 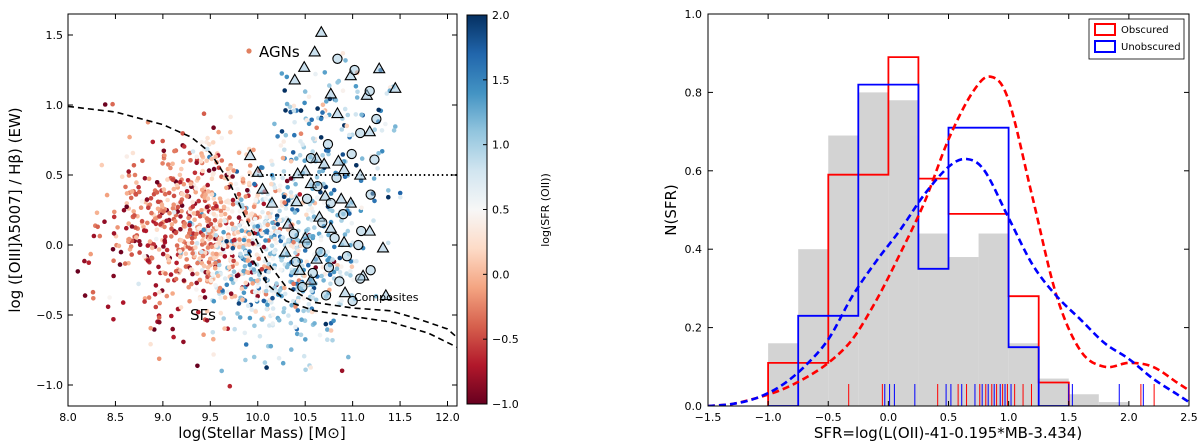 I want to click on legend-swatch-unobscured, so click(x=1105, y=46).